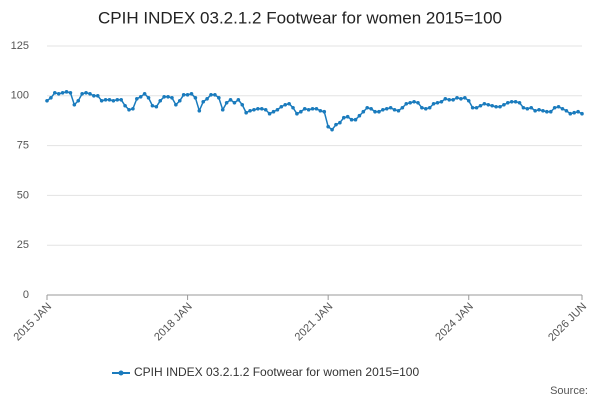  I want to click on x-tick-label: 2026 JUN, so click(567, 322).